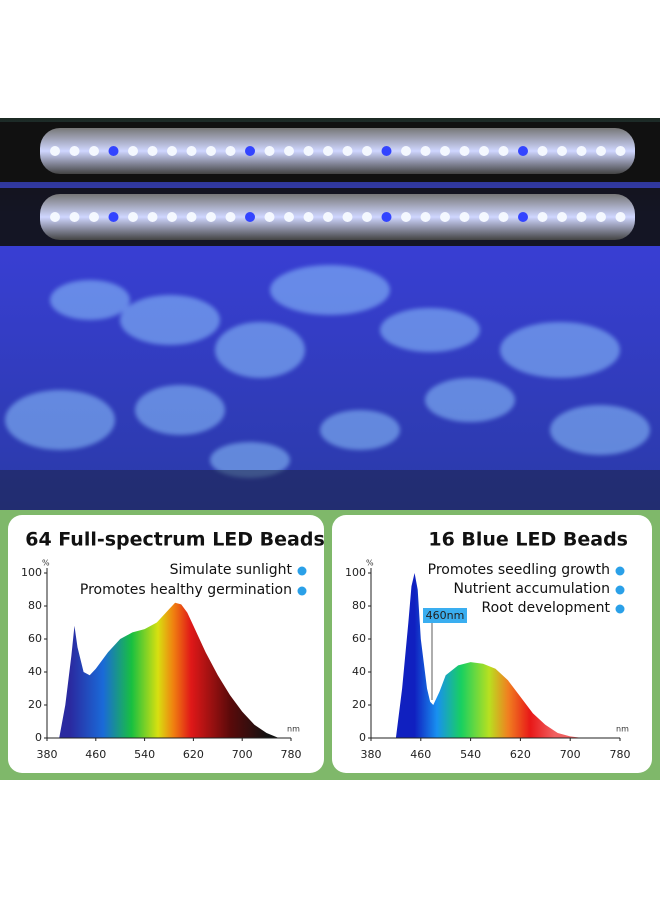 This screenshot has width=660, height=900. What do you see at coordinates (144, 754) in the screenshot?
I see `x-tick-label: 540` at bounding box center [144, 754].